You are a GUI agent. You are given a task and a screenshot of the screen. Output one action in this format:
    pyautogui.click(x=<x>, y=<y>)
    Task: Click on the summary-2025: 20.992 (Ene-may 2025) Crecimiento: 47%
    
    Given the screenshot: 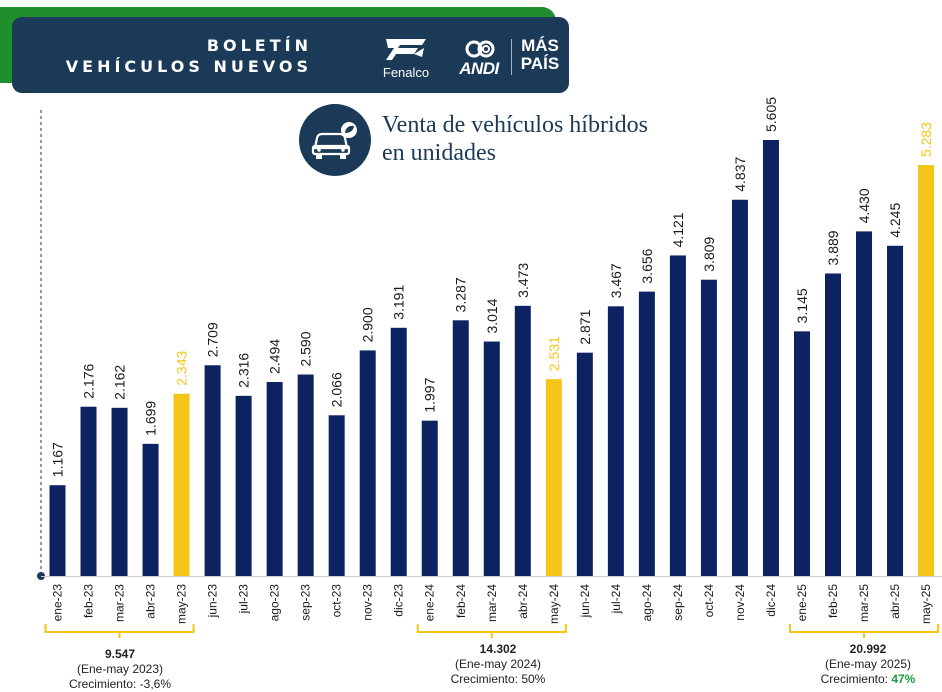 What is the action you would take?
    pyautogui.click(x=855, y=664)
    